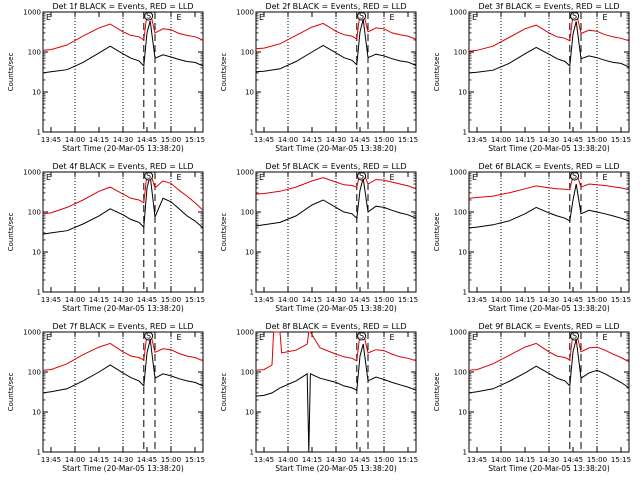 The width and height of the screenshot is (640, 480). I want to click on panel-title: Det 2f BLACK = Events, RED = LLD, so click(335, 6).